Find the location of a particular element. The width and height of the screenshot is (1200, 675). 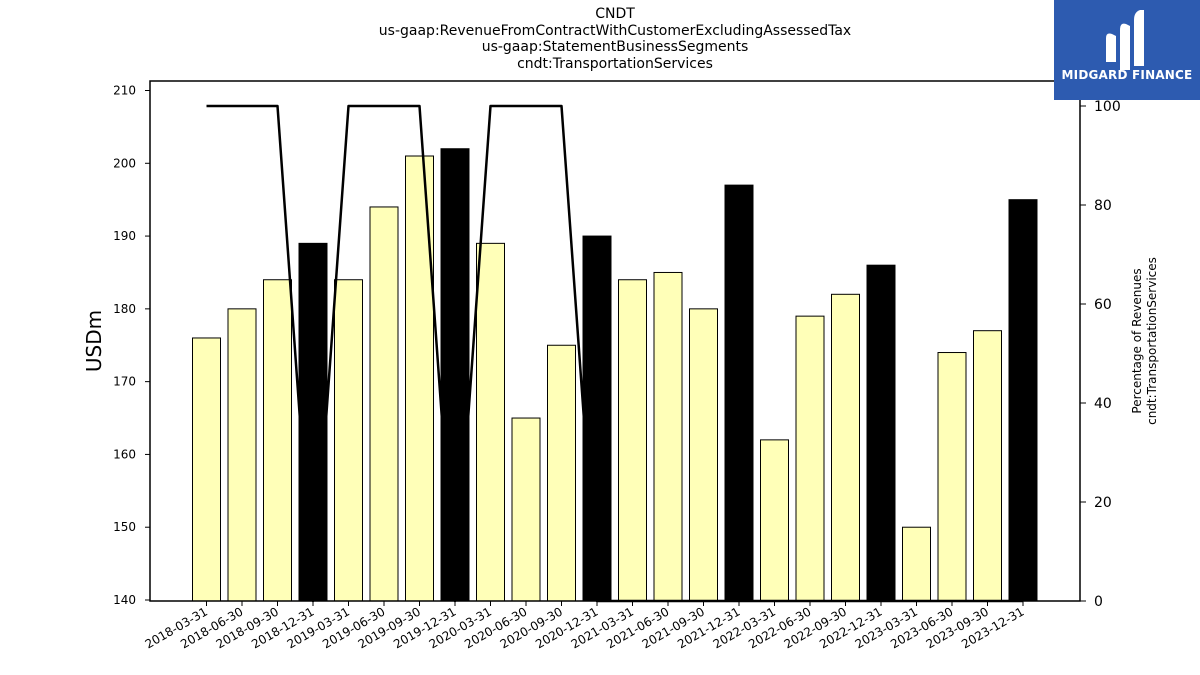

y-axis-label: USDm is located at coordinates (94, 341).